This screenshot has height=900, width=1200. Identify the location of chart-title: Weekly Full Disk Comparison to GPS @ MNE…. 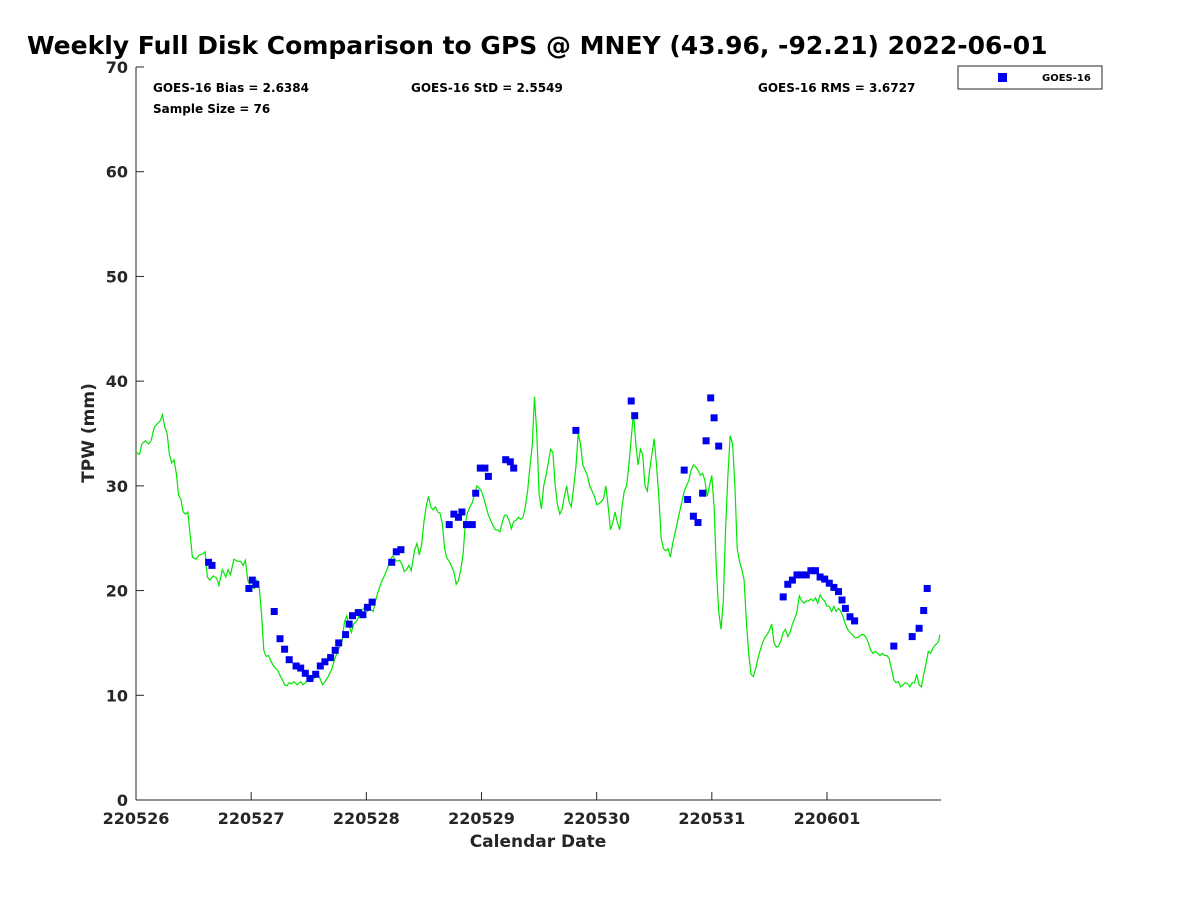
(537, 45).